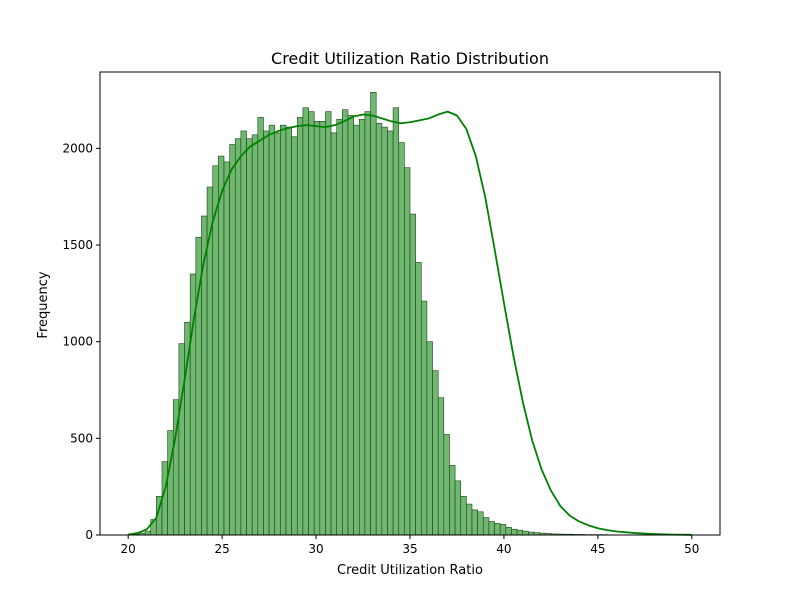 The width and height of the screenshot is (800, 600). Describe the element at coordinates (315, 549) in the screenshot. I see `x-tick-label: 30` at that location.